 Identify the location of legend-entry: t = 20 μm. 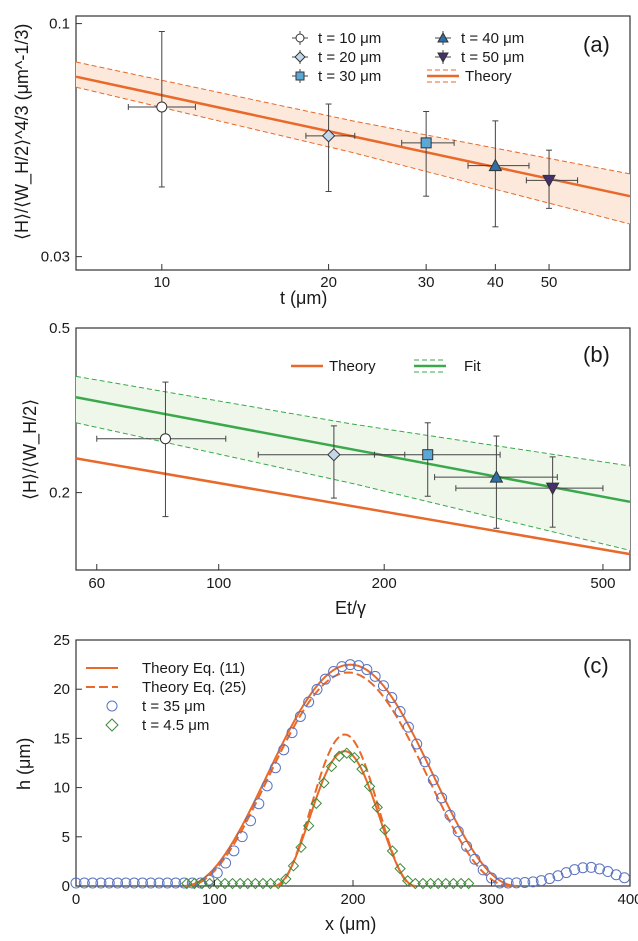
(336, 57).